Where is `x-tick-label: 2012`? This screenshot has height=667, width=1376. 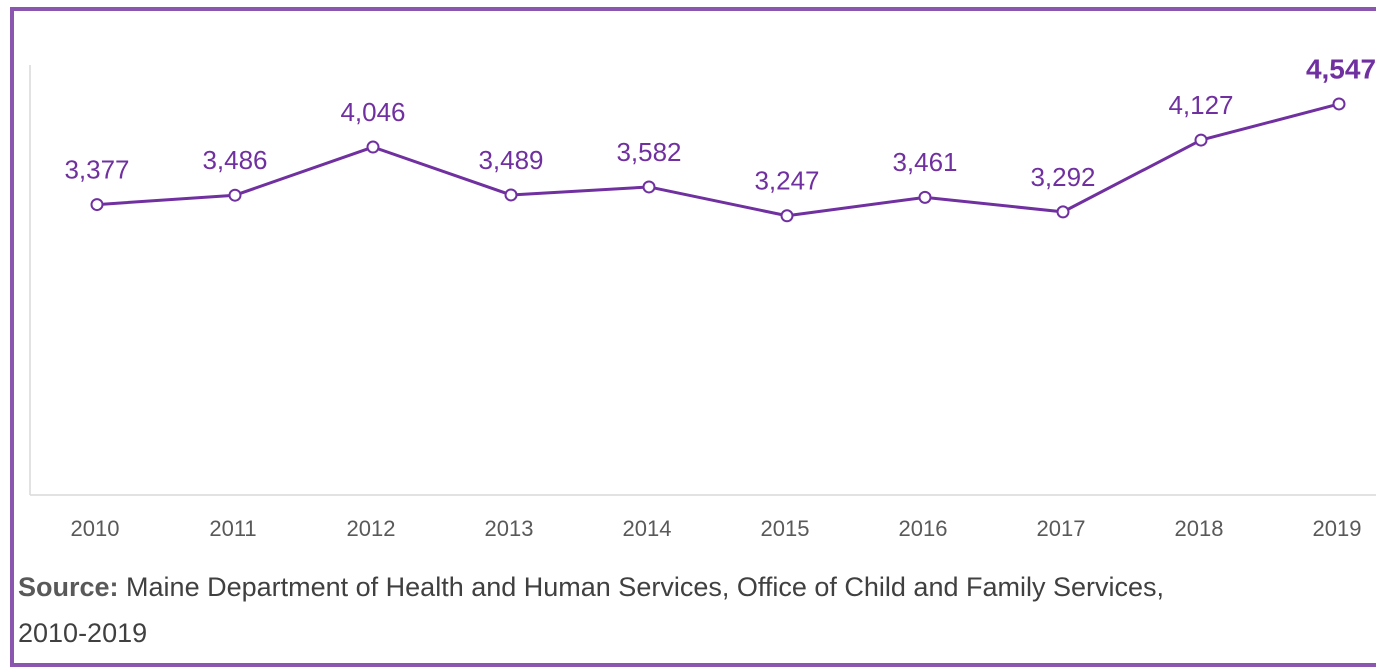
x-tick-label: 2012 is located at coordinates (371, 528).